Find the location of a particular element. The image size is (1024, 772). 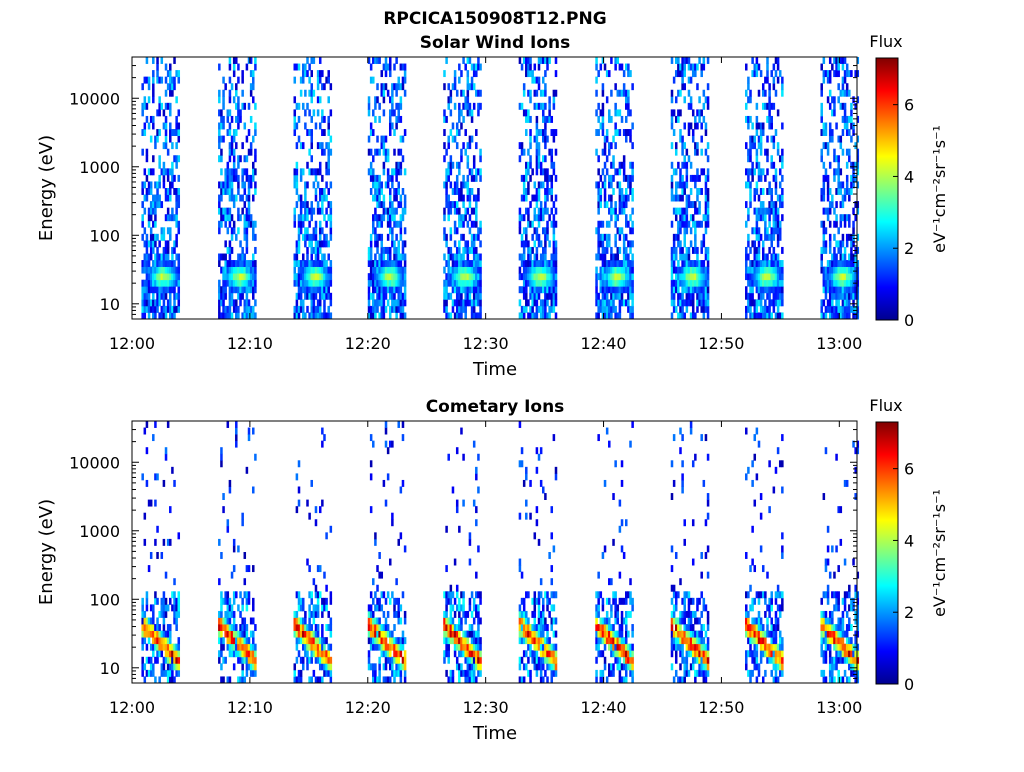

y-tick-label: 100 is located at coordinates (104, 235).